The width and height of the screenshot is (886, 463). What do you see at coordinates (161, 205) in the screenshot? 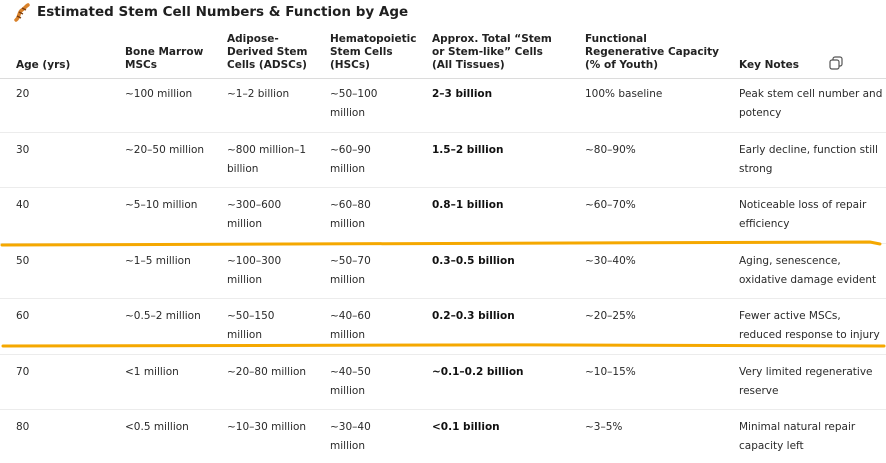
I see `table-cell: ~5–10 million` at bounding box center [161, 205].